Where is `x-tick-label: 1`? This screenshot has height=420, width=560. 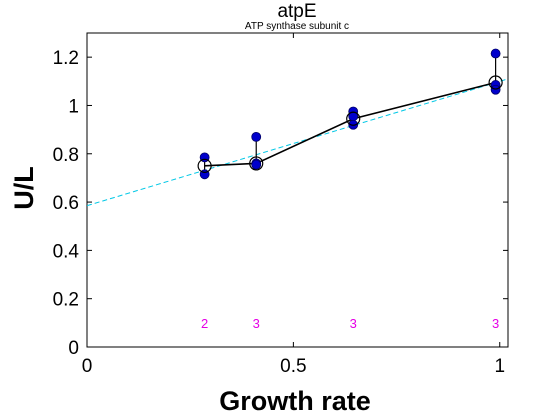
x-tick-label: 1 is located at coordinates (499, 366).